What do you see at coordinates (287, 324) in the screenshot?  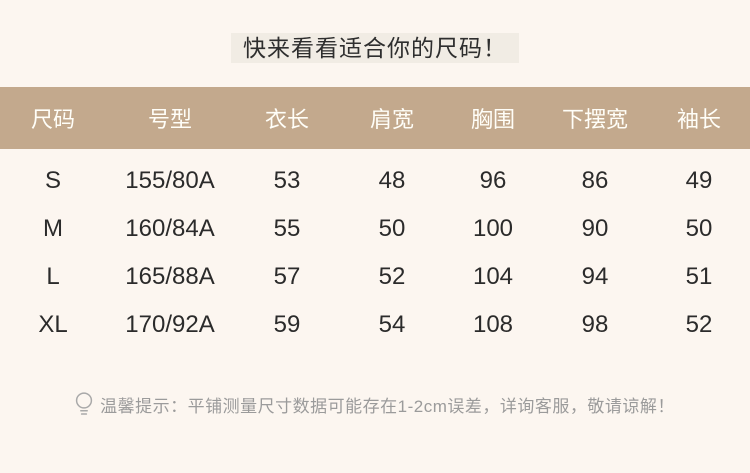 I see `length-value: 59` at bounding box center [287, 324].